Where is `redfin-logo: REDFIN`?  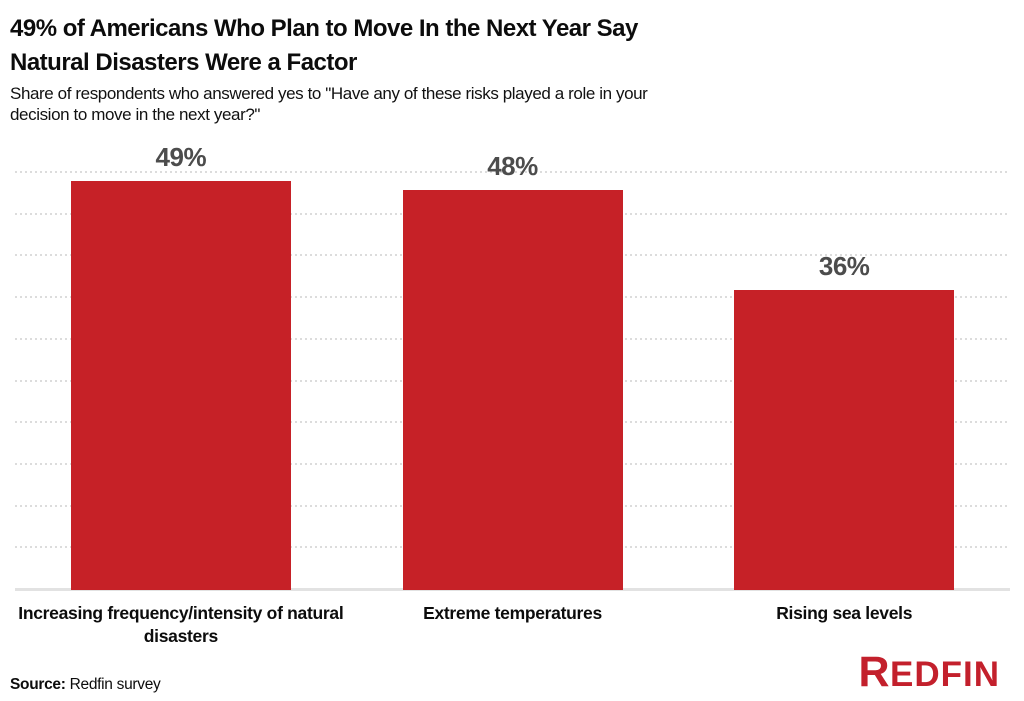
redfin-logo: REDFIN is located at coordinates (929, 672).